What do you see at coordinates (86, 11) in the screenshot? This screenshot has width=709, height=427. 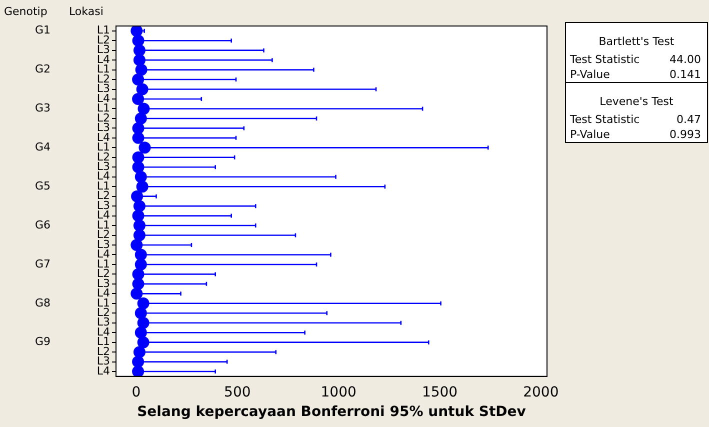 I see `text: Lokasi` at bounding box center [86, 11].